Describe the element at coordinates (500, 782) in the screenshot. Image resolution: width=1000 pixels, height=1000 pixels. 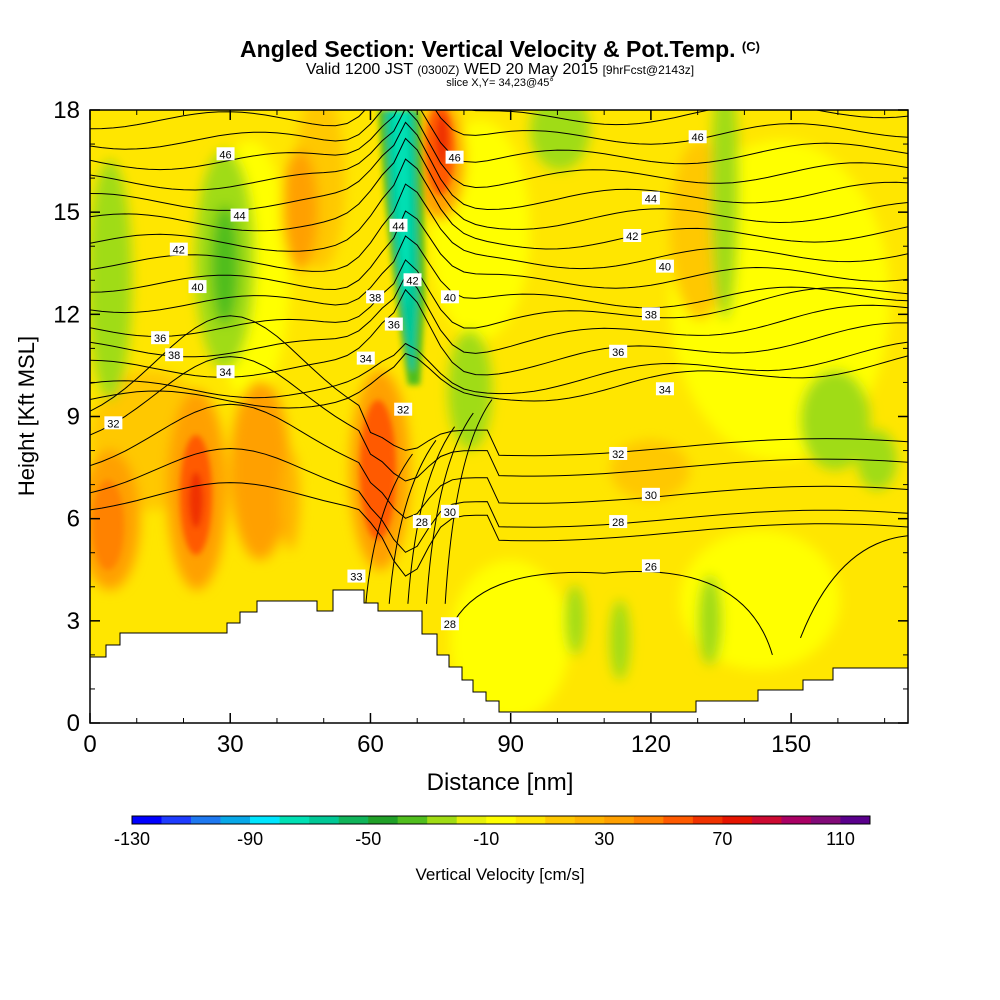
I see `x-axis-label: Distance [nm]` at that location.